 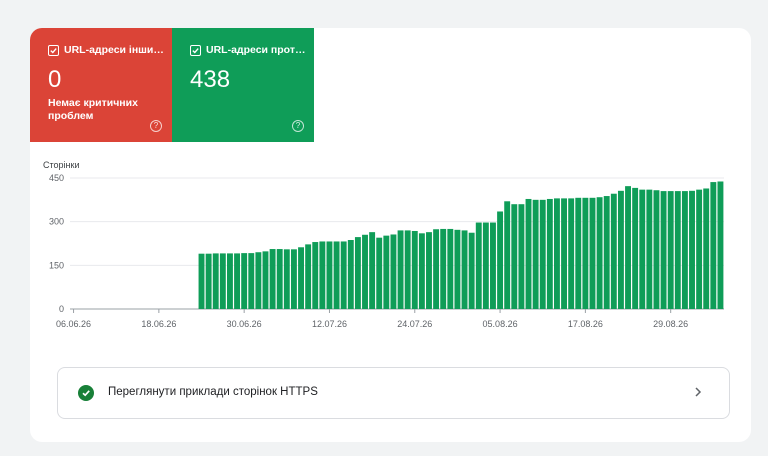 What do you see at coordinates (500, 324) in the screenshot?
I see `x-tick-label: 05.08.26` at bounding box center [500, 324].